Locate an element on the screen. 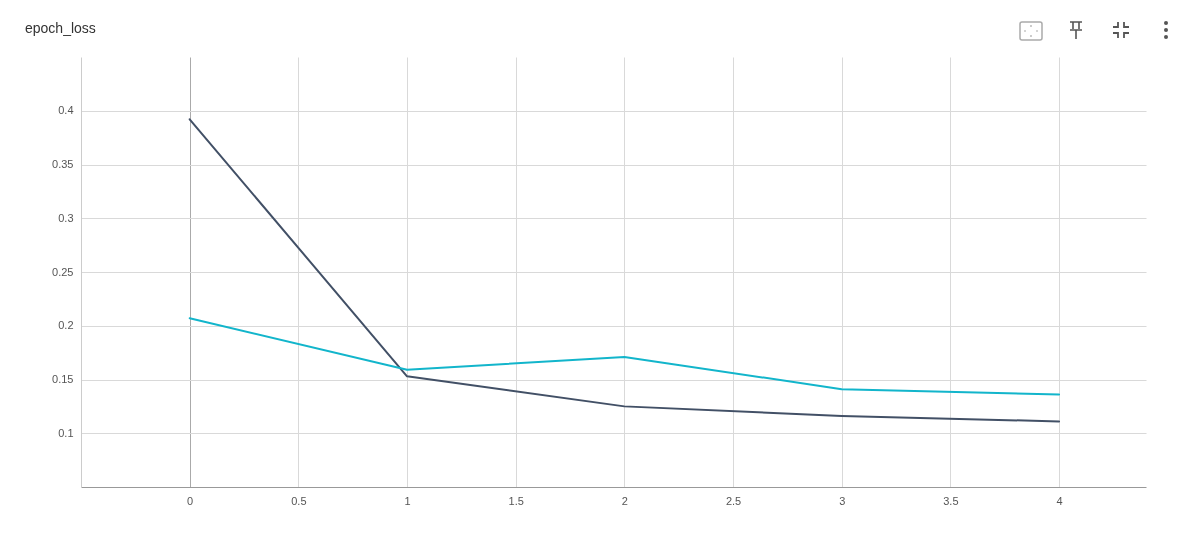 The width and height of the screenshot is (1196, 538). x-tick-label: 1.5 is located at coordinates (516, 500).